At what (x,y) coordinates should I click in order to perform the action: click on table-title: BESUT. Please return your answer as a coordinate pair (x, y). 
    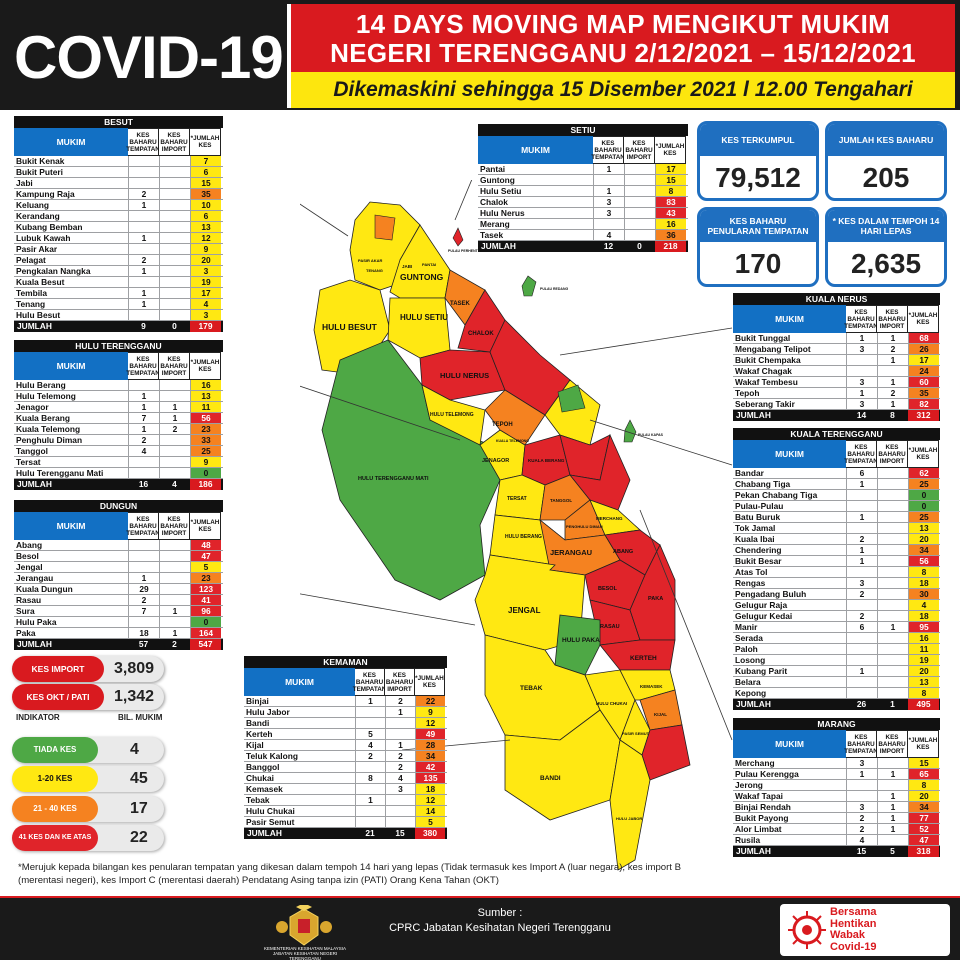
    Looking at the image, I should click on (118, 122).